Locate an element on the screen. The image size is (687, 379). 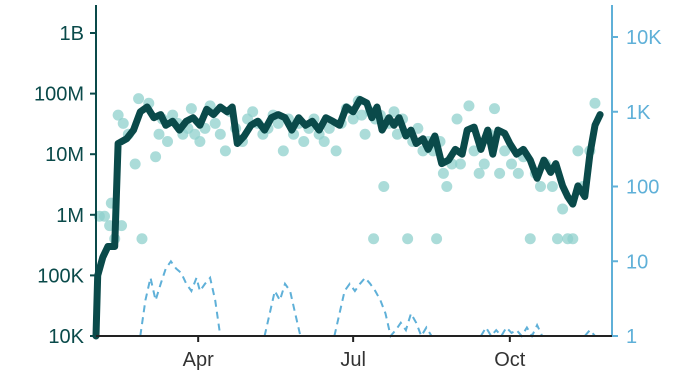
left-axis-tick-label: 1M is located at coordinates (70, 216).